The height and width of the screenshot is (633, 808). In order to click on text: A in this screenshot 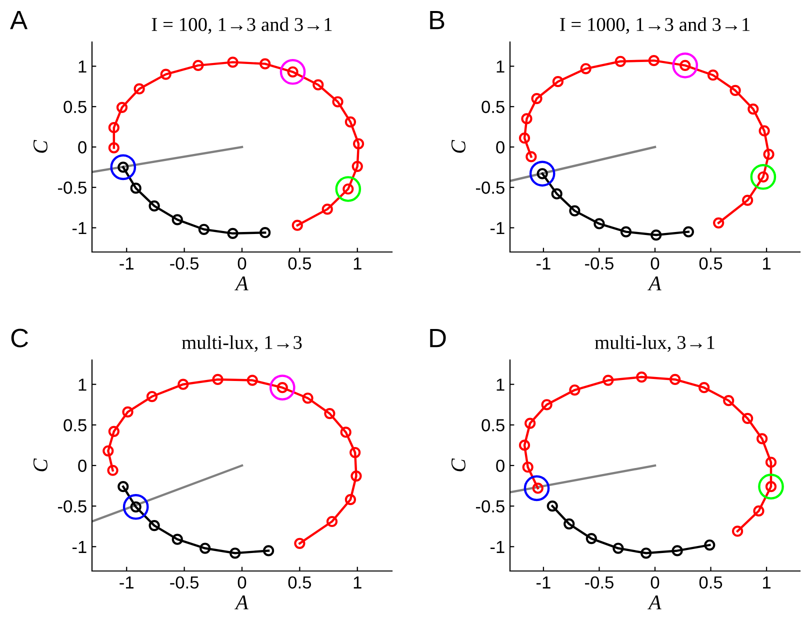, I will do `click(19, 20)`.